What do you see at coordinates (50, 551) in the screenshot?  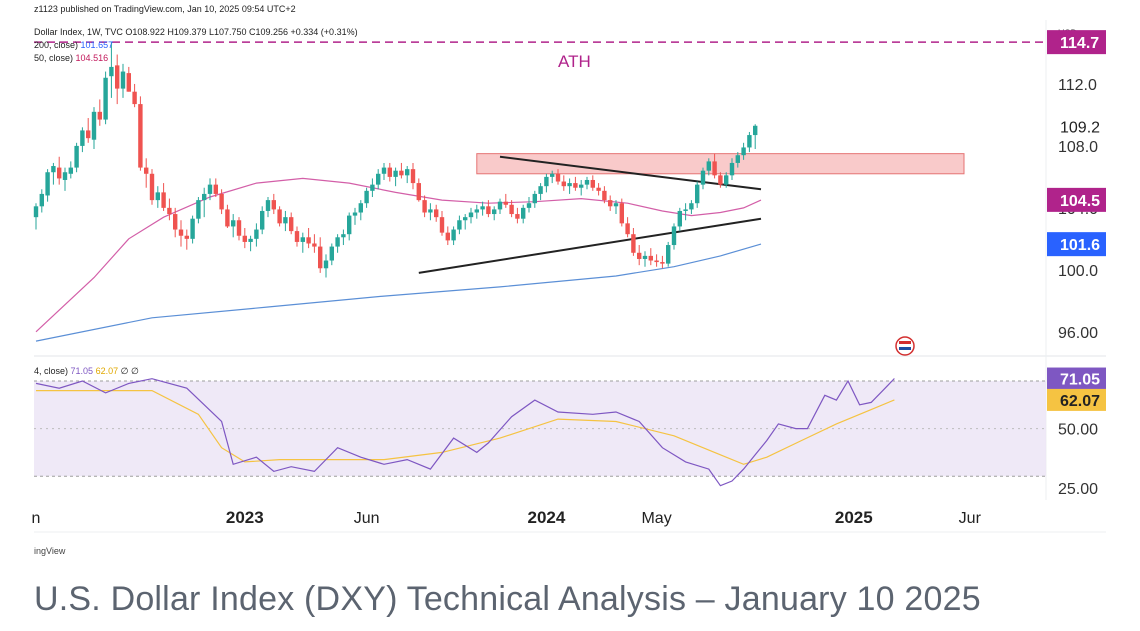 I see `tradingview-watermark: ingView` at bounding box center [50, 551].